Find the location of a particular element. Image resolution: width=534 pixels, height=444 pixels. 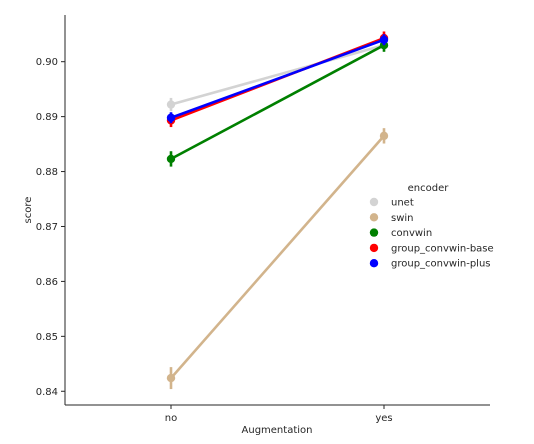

y-tick-label: 0.90 is located at coordinates (47, 62).